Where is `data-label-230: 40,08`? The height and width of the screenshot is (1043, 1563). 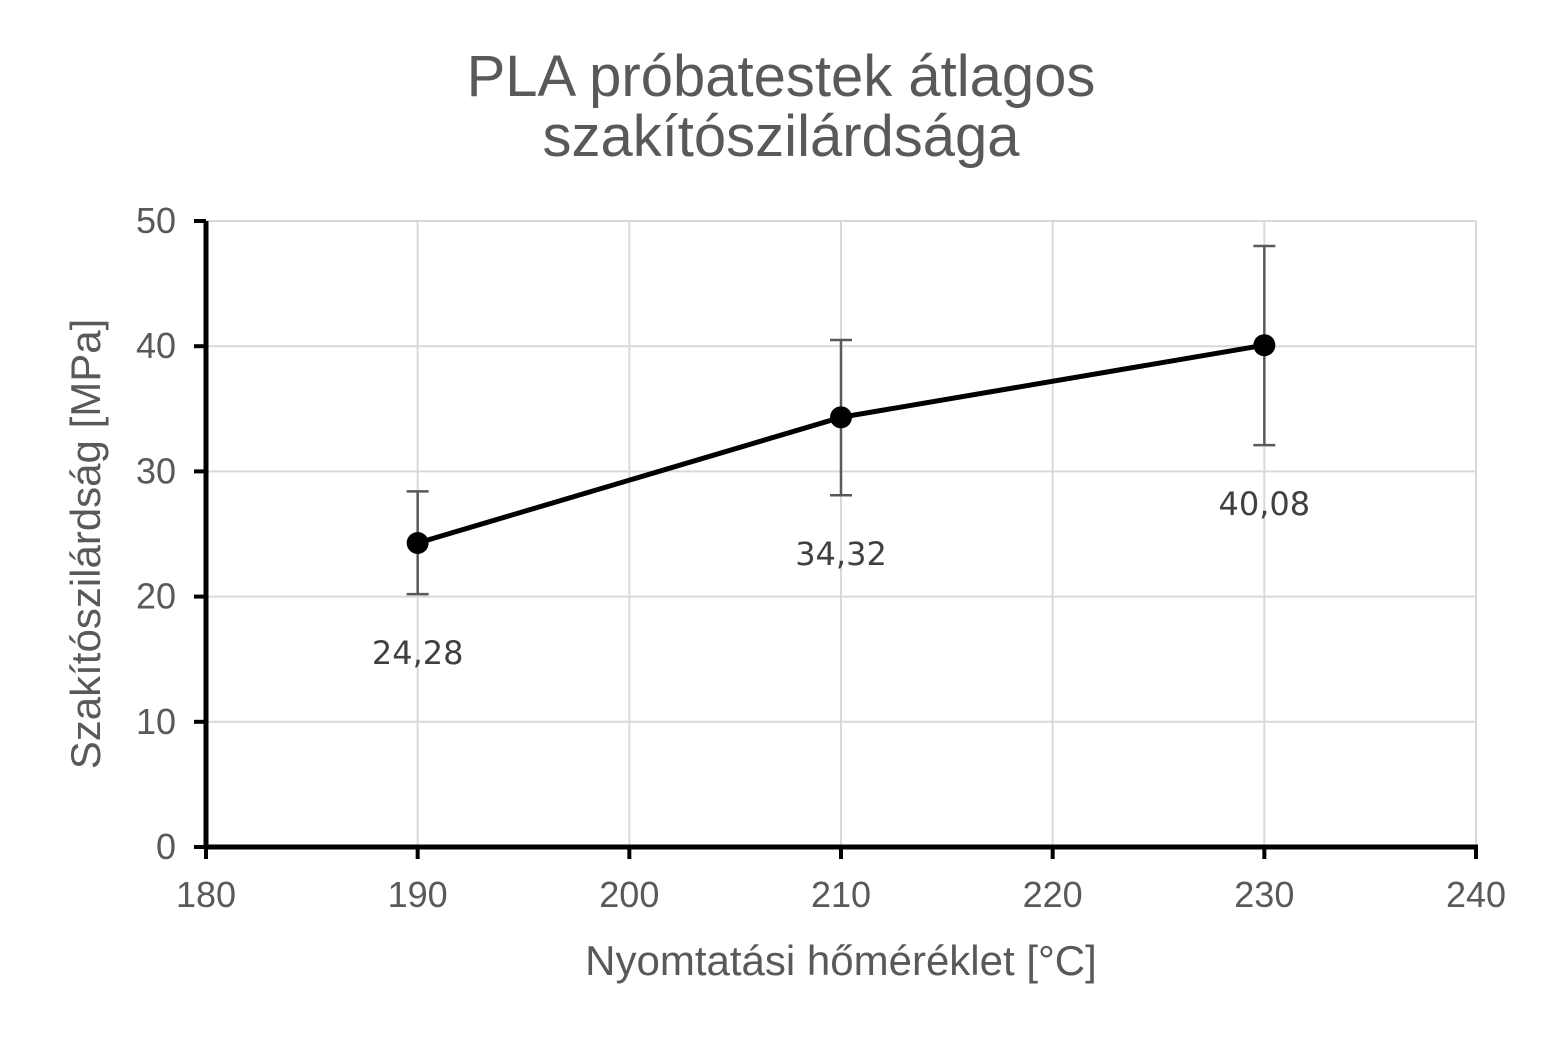
data-label-230: 40,08 is located at coordinates (1265, 504).